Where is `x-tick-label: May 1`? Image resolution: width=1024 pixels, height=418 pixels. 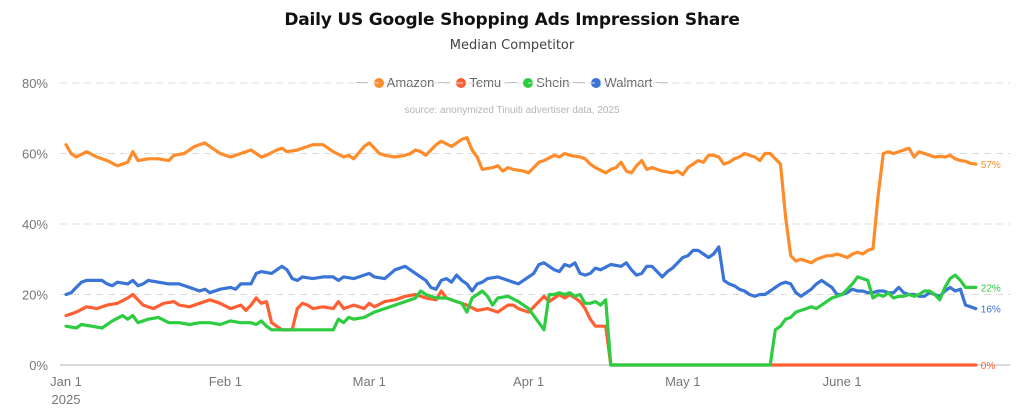
x-tick-label: May 1 is located at coordinates (682, 381).